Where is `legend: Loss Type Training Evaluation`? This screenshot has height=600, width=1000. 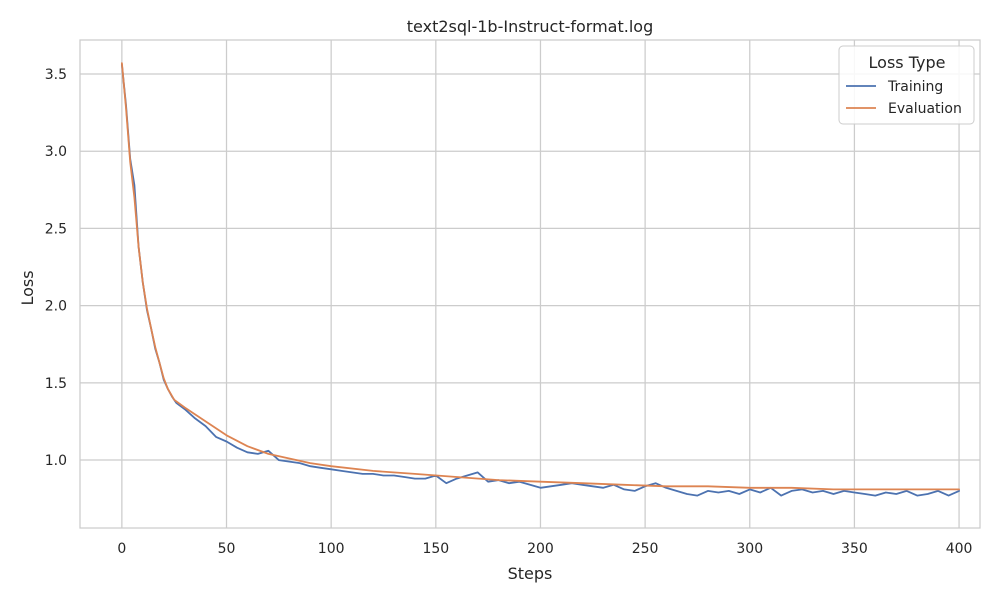 legend: Loss Type Training Evaluation is located at coordinates (906, 85).